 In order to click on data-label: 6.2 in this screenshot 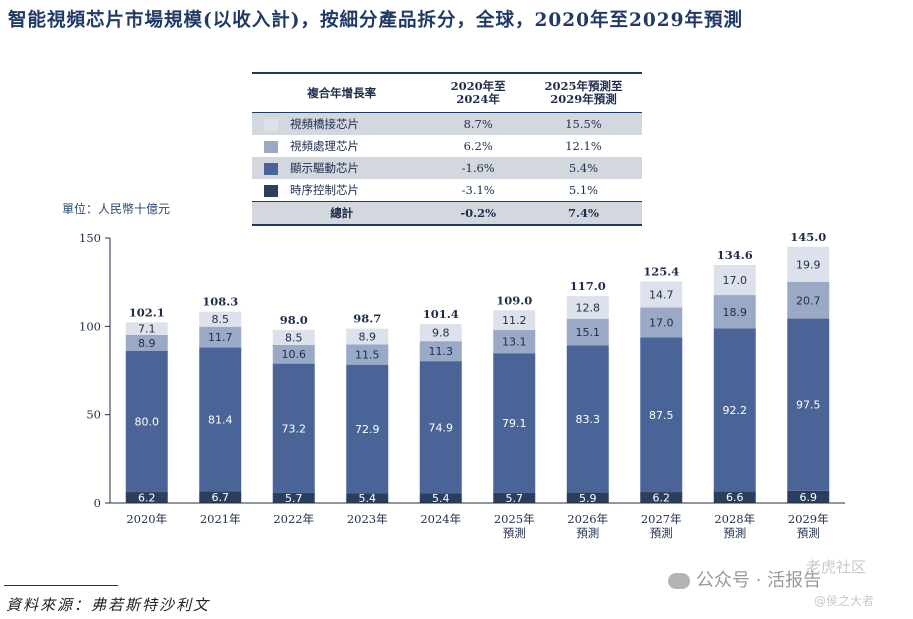, I will do `click(662, 498)`.